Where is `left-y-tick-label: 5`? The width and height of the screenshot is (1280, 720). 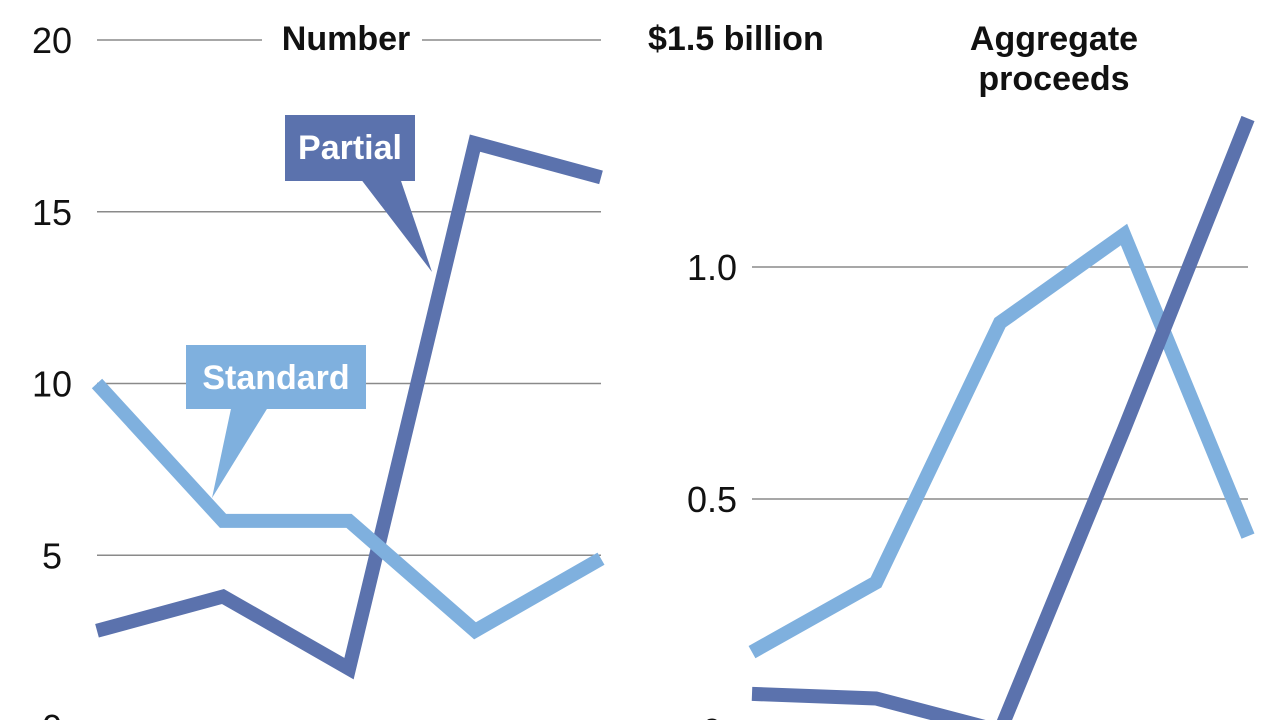 left-y-tick-label: 5 is located at coordinates (52, 555).